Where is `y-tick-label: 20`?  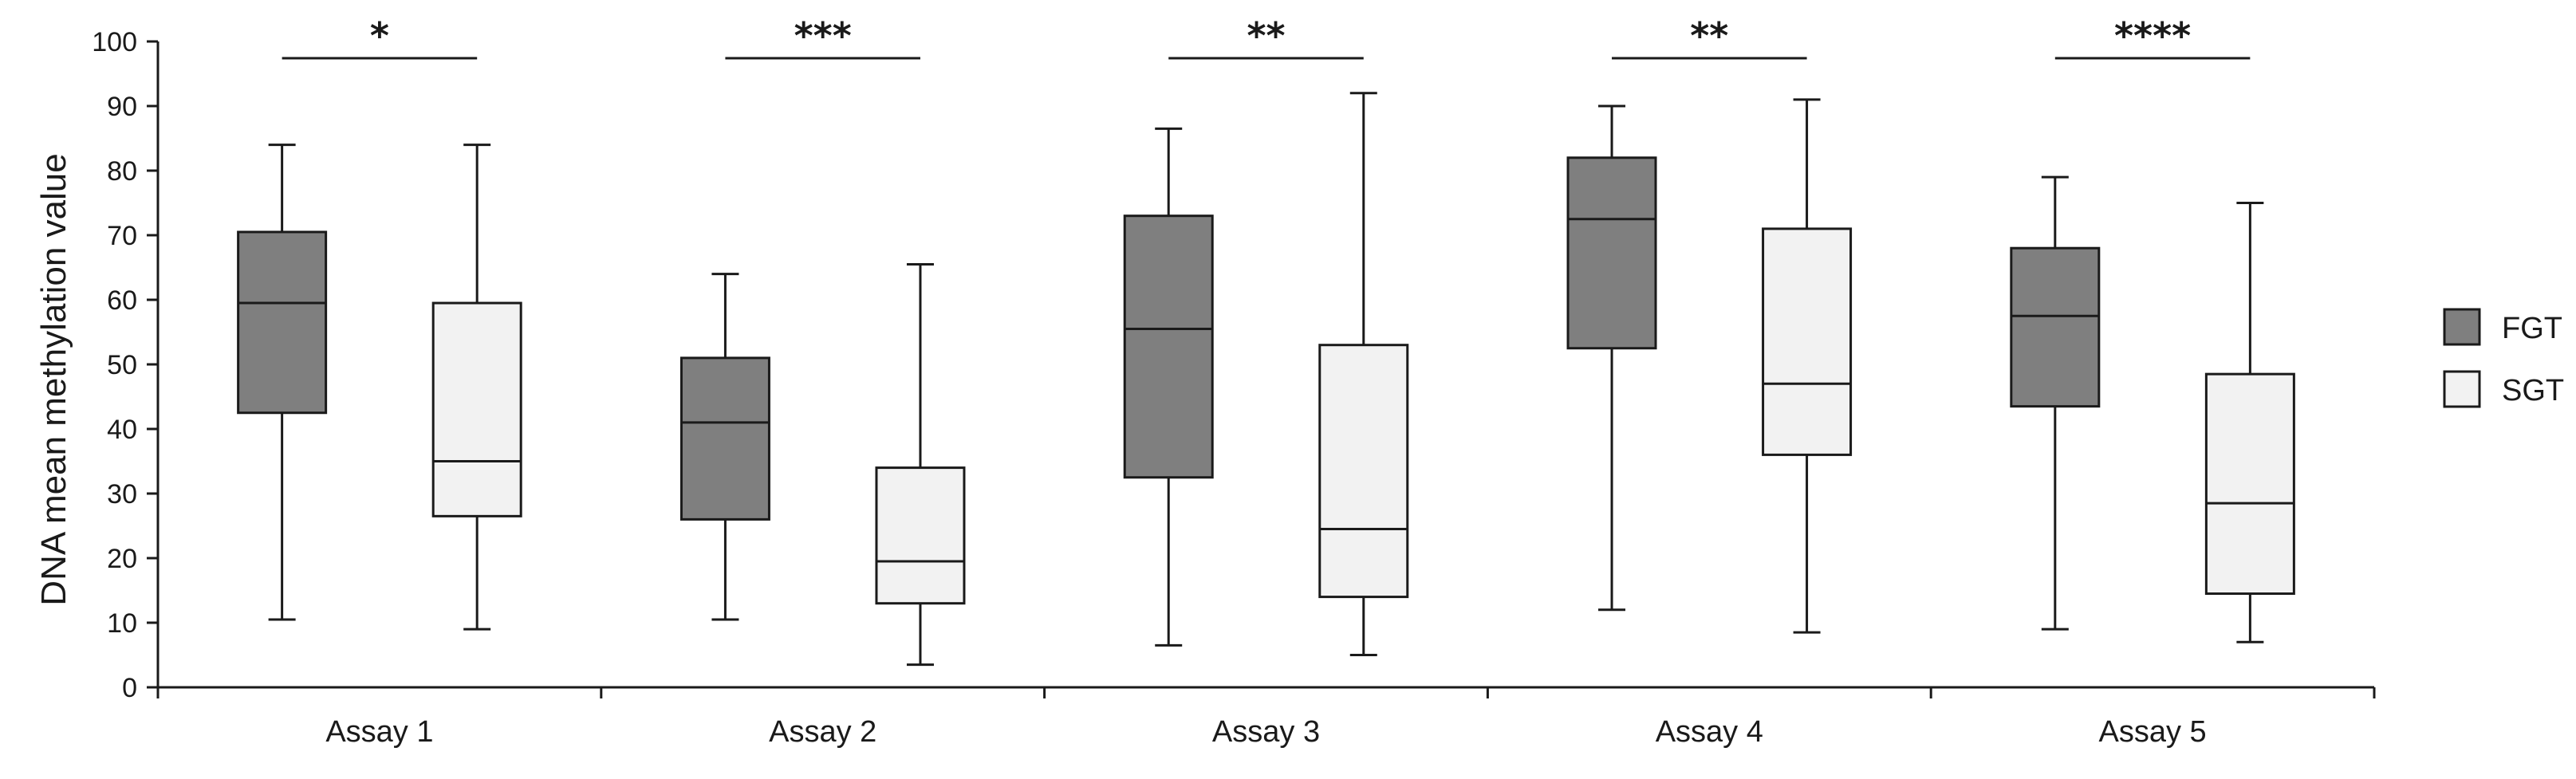
y-tick-label: 20 is located at coordinates (122, 559).